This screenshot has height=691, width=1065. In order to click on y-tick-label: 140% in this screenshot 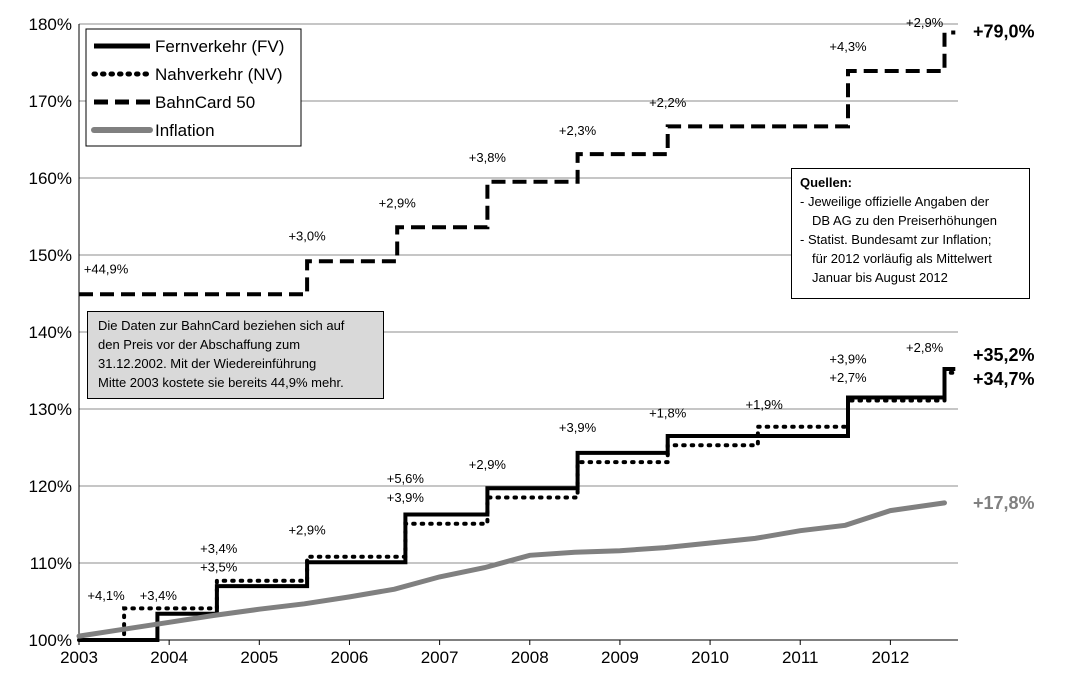, I will do `click(50, 332)`.